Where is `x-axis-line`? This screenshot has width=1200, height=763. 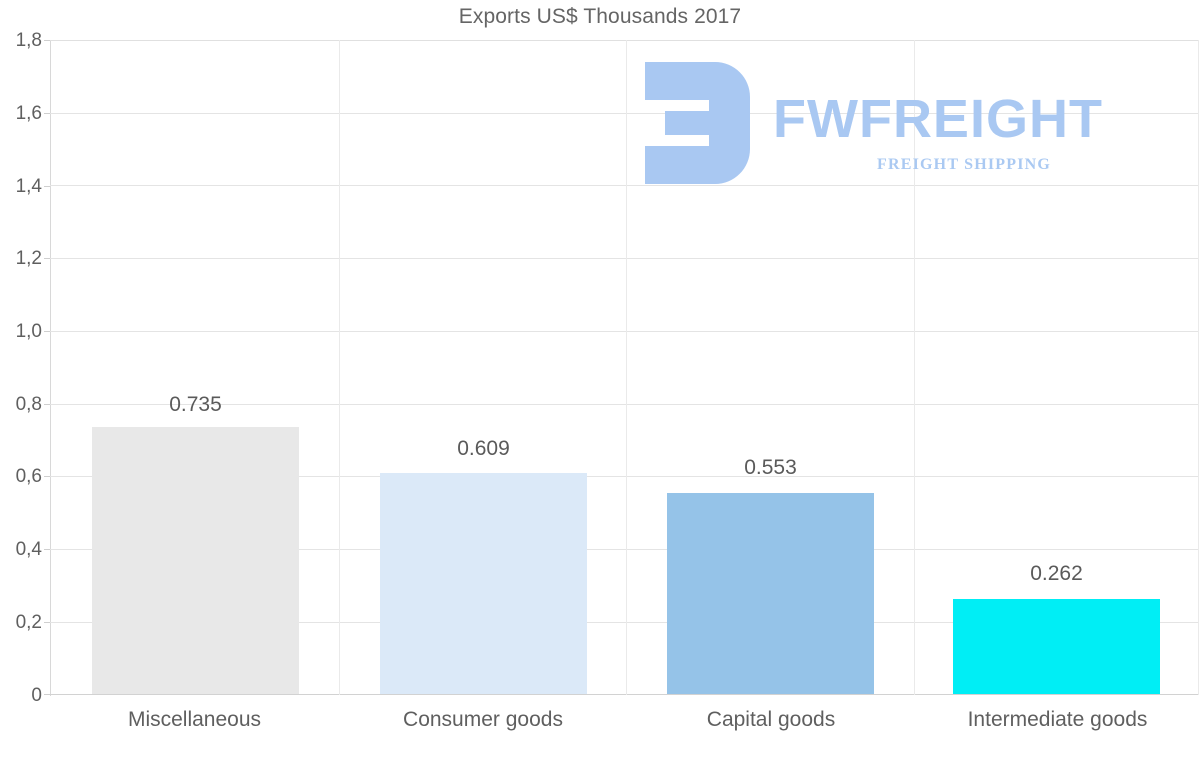 x-axis-line is located at coordinates (624, 694).